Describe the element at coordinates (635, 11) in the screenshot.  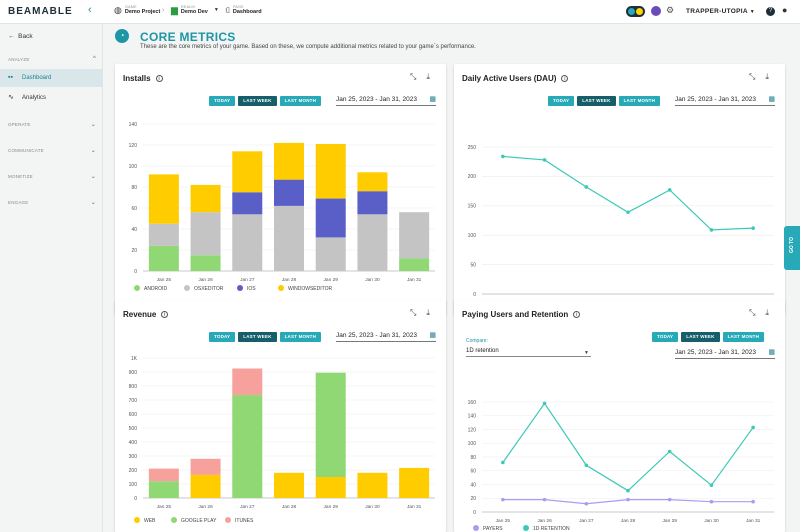
I see `theme-toggle` at that location.